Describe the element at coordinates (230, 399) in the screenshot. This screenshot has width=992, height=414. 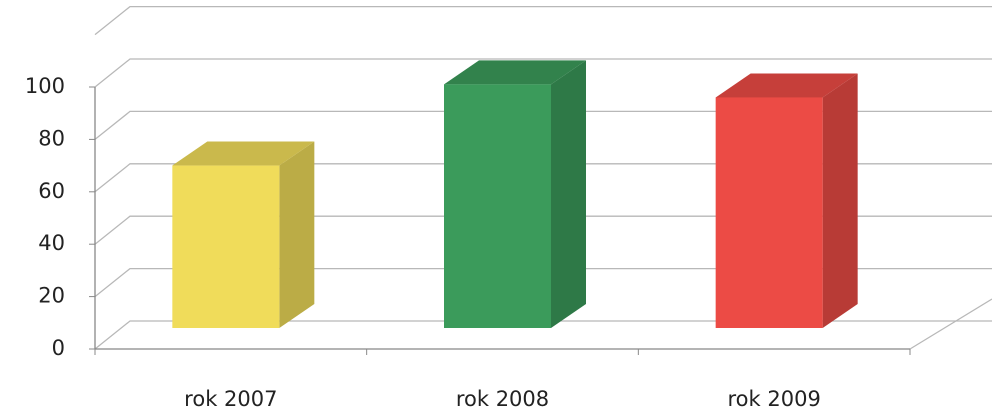
I see `x-tick-label: rok 2007` at that location.